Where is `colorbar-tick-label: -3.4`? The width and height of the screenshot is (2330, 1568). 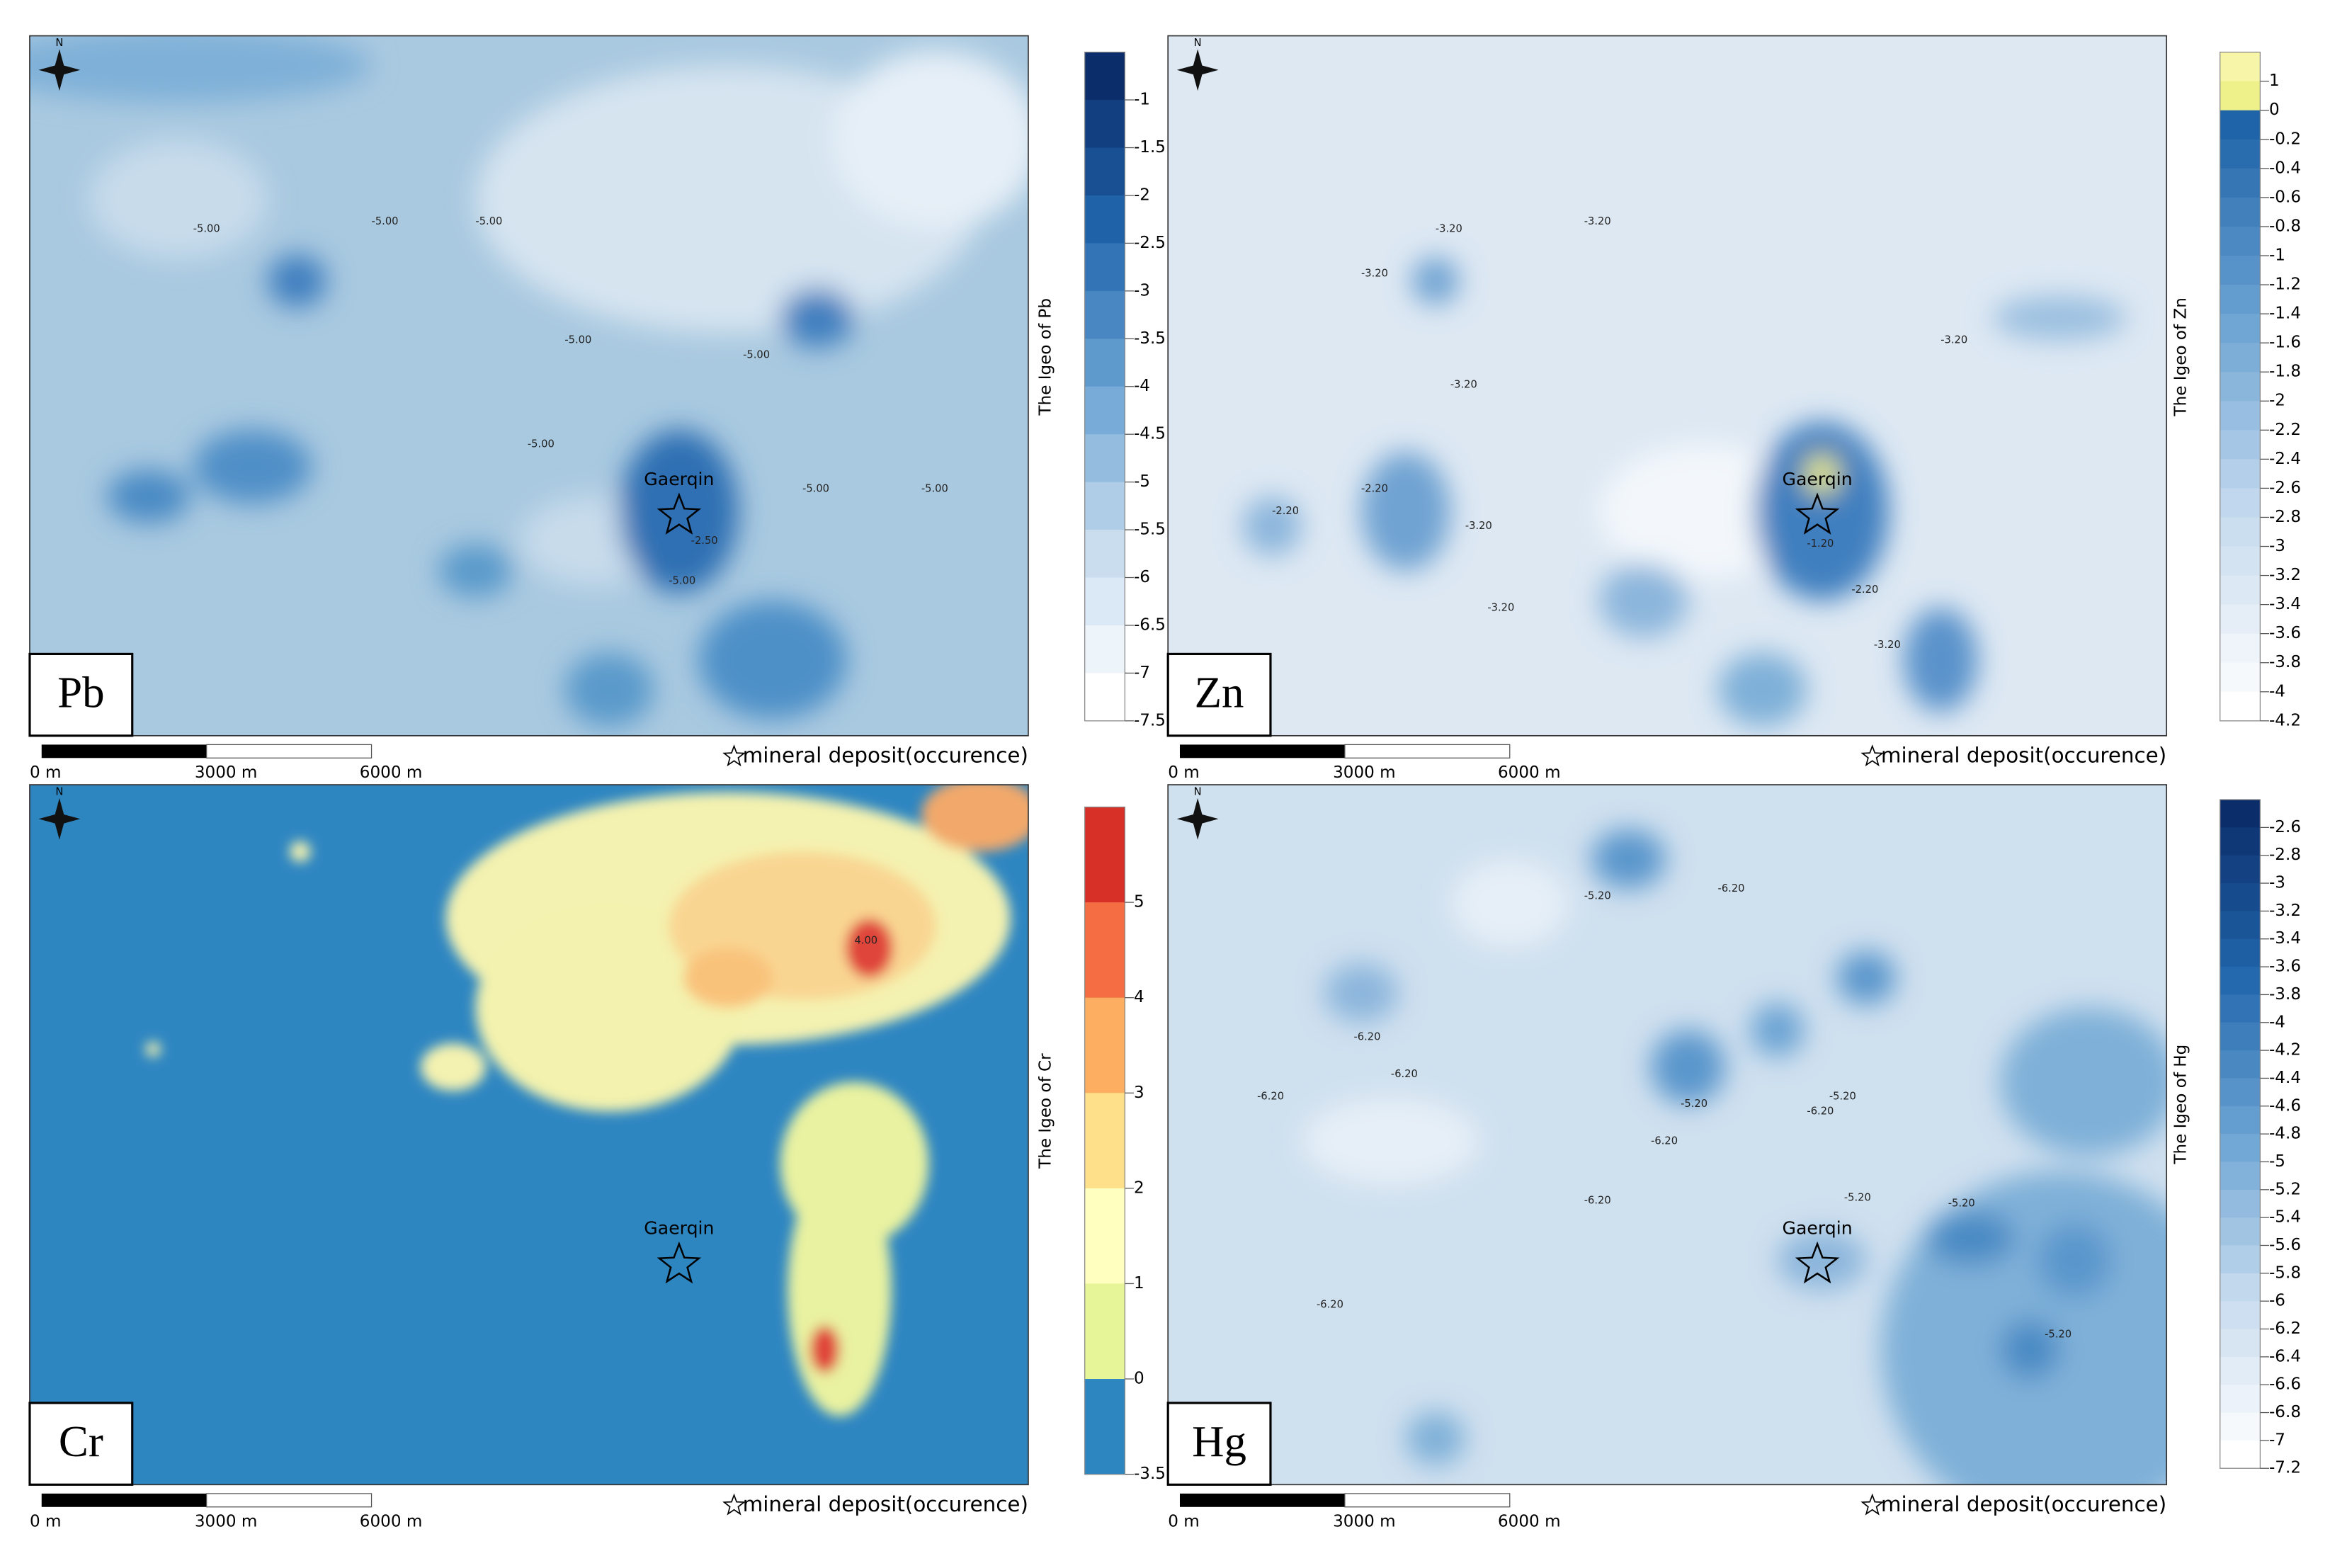 colorbar-tick-label: -3.4 is located at coordinates (2285, 938).